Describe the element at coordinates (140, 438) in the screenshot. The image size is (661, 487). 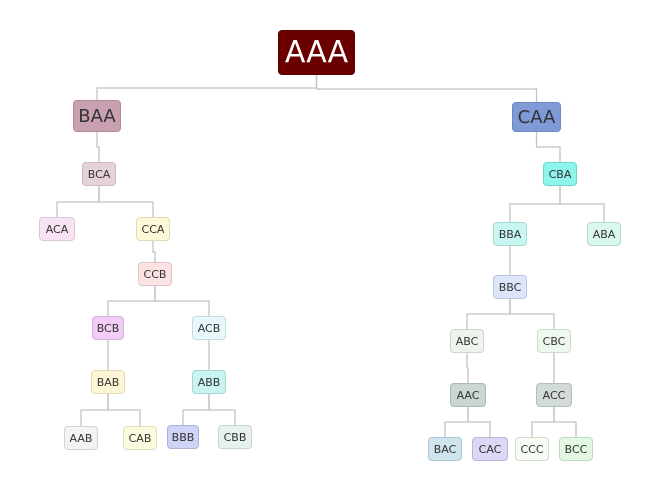
I see `node-cab: CAB` at that location.